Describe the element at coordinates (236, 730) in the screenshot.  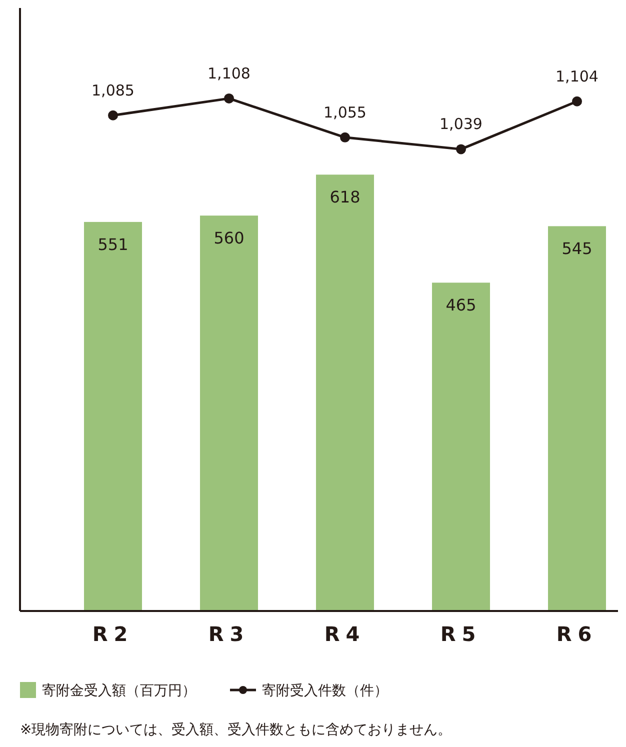
I see `text: ※現物寄附については、受入額、受入件数ともに含めておりません。` at that location.